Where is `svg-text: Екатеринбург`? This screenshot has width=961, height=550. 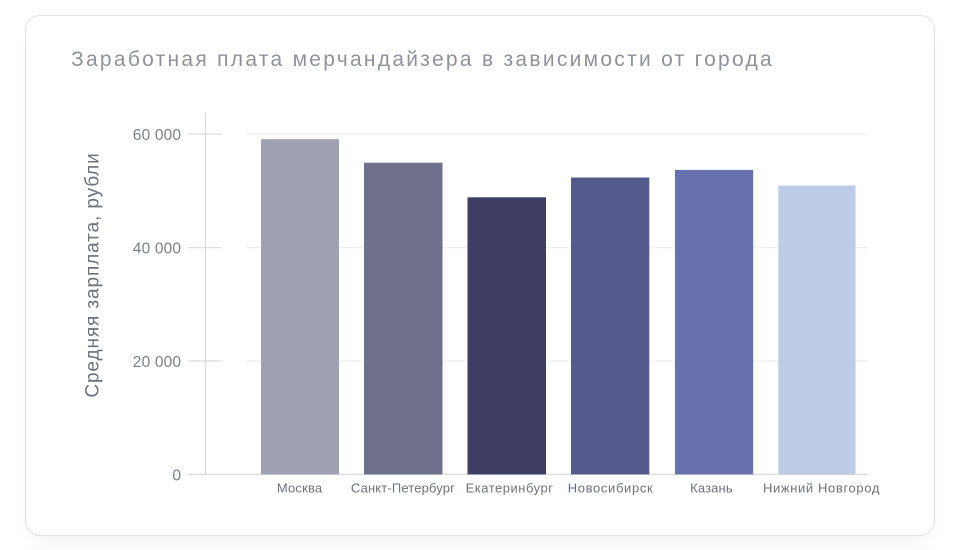
svg-text: Екатеринбург is located at coordinates (510, 488).